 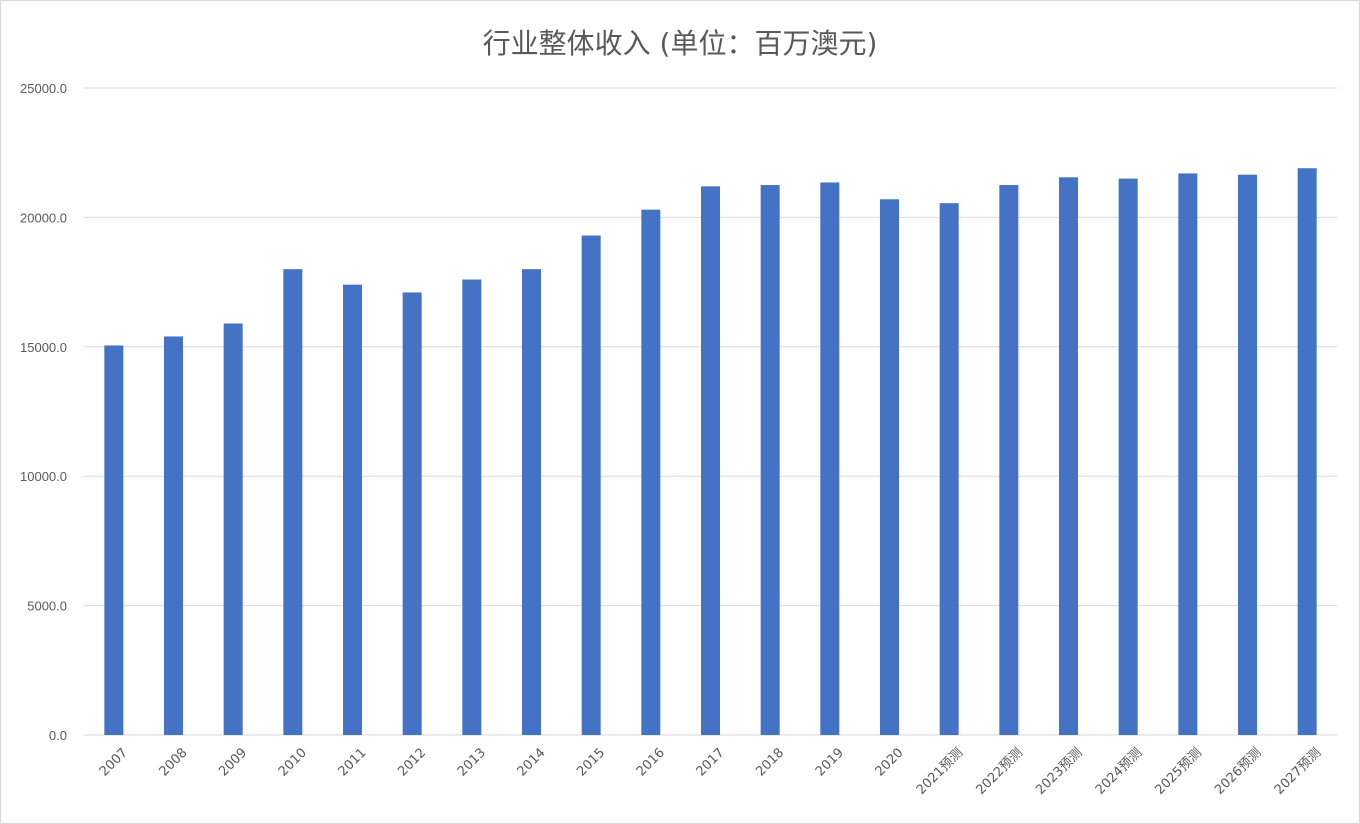 What do you see at coordinates (58, 735) in the screenshot?
I see `y-tick-label: 0.0` at bounding box center [58, 735].